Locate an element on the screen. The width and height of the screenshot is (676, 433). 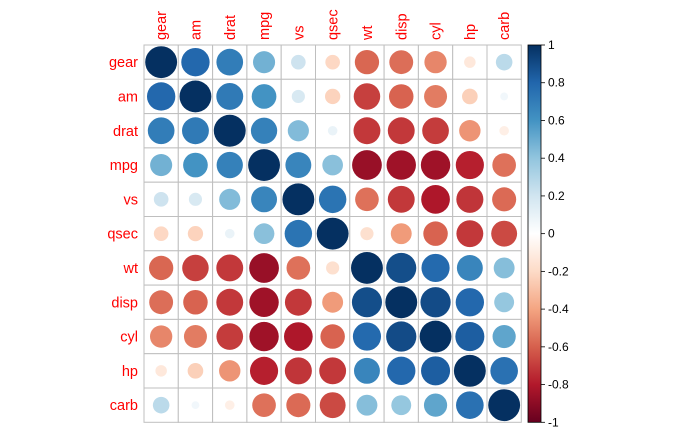
corr-circle-qsec-wt is located at coordinates (367, 234).